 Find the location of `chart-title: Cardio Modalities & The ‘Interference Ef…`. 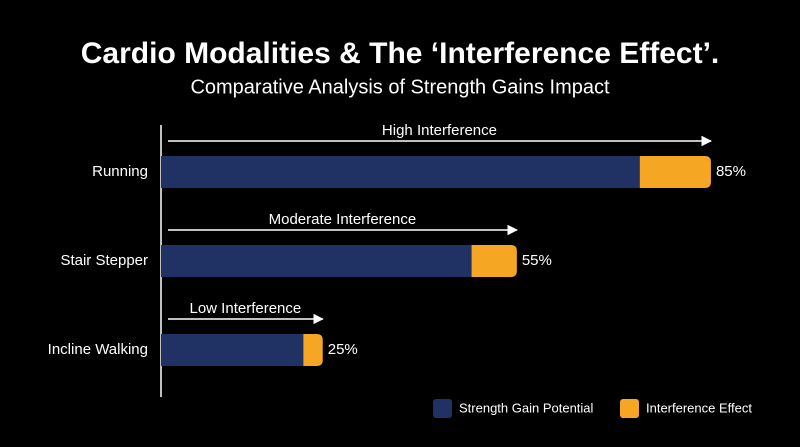

chart-title: Cardio Modalities & The ‘Interference Ef… is located at coordinates (400, 53).